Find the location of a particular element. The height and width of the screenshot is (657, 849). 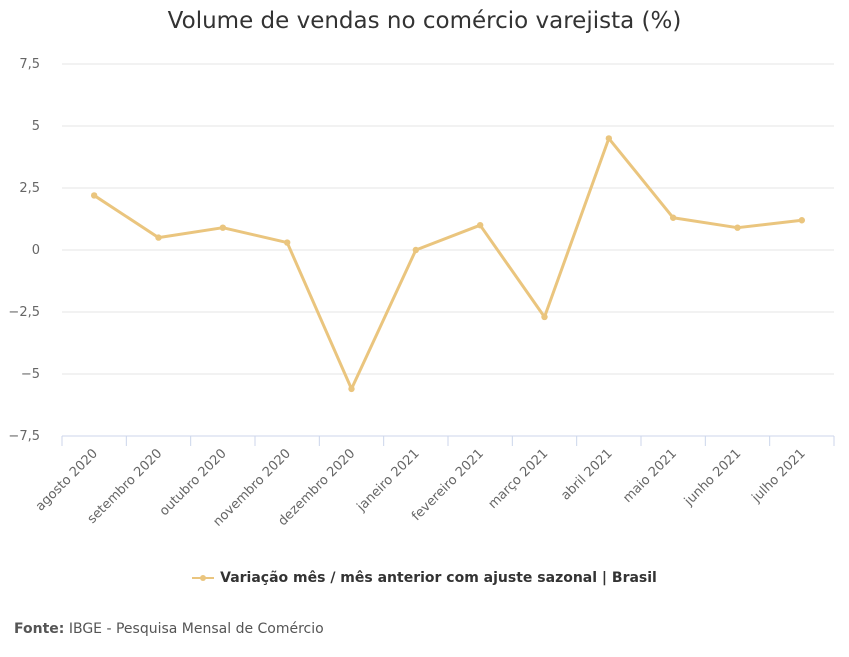

source-label: Fonte: is located at coordinates (39, 629).